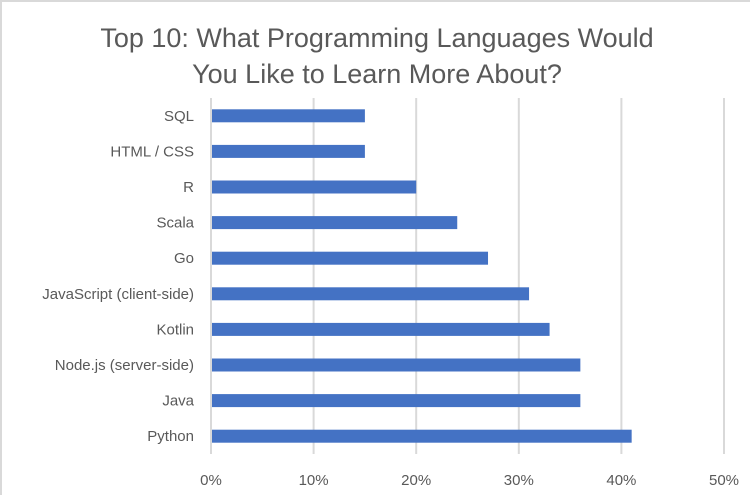 The width and height of the screenshot is (750, 495). What do you see at coordinates (179, 116) in the screenshot?
I see `category-label: SQL` at bounding box center [179, 116].